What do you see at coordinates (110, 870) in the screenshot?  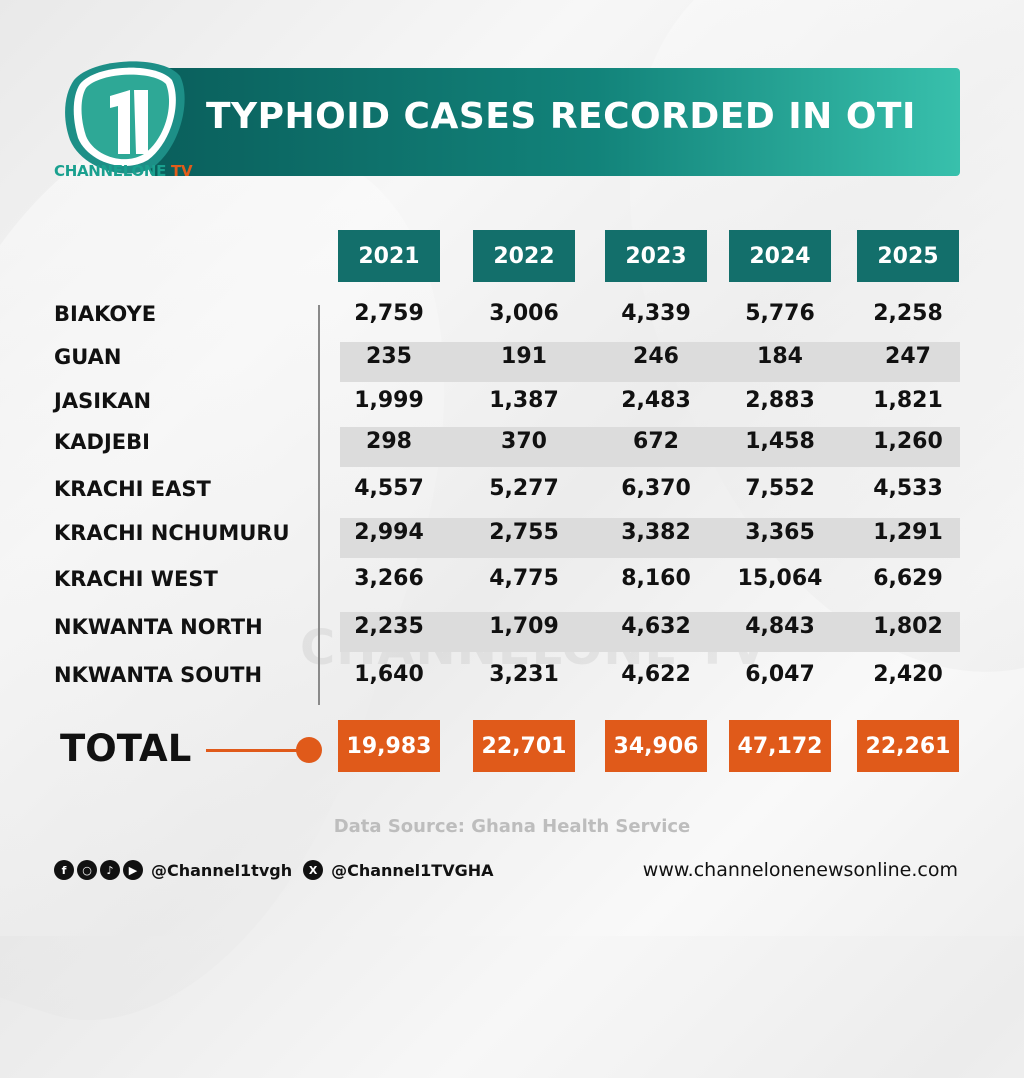 I see `tiktok-icon: ♪` at bounding box center [110, 870].